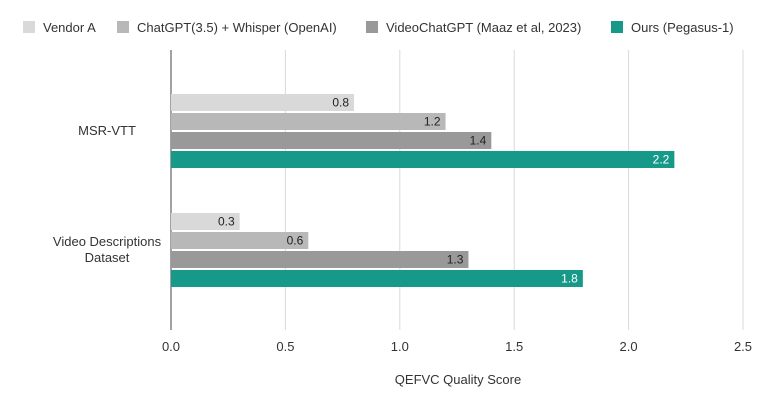  Describe the element at coordinates (682, 27) in the screenshot. I see `legend-label: Ours (Pegasus-1)` at that location.